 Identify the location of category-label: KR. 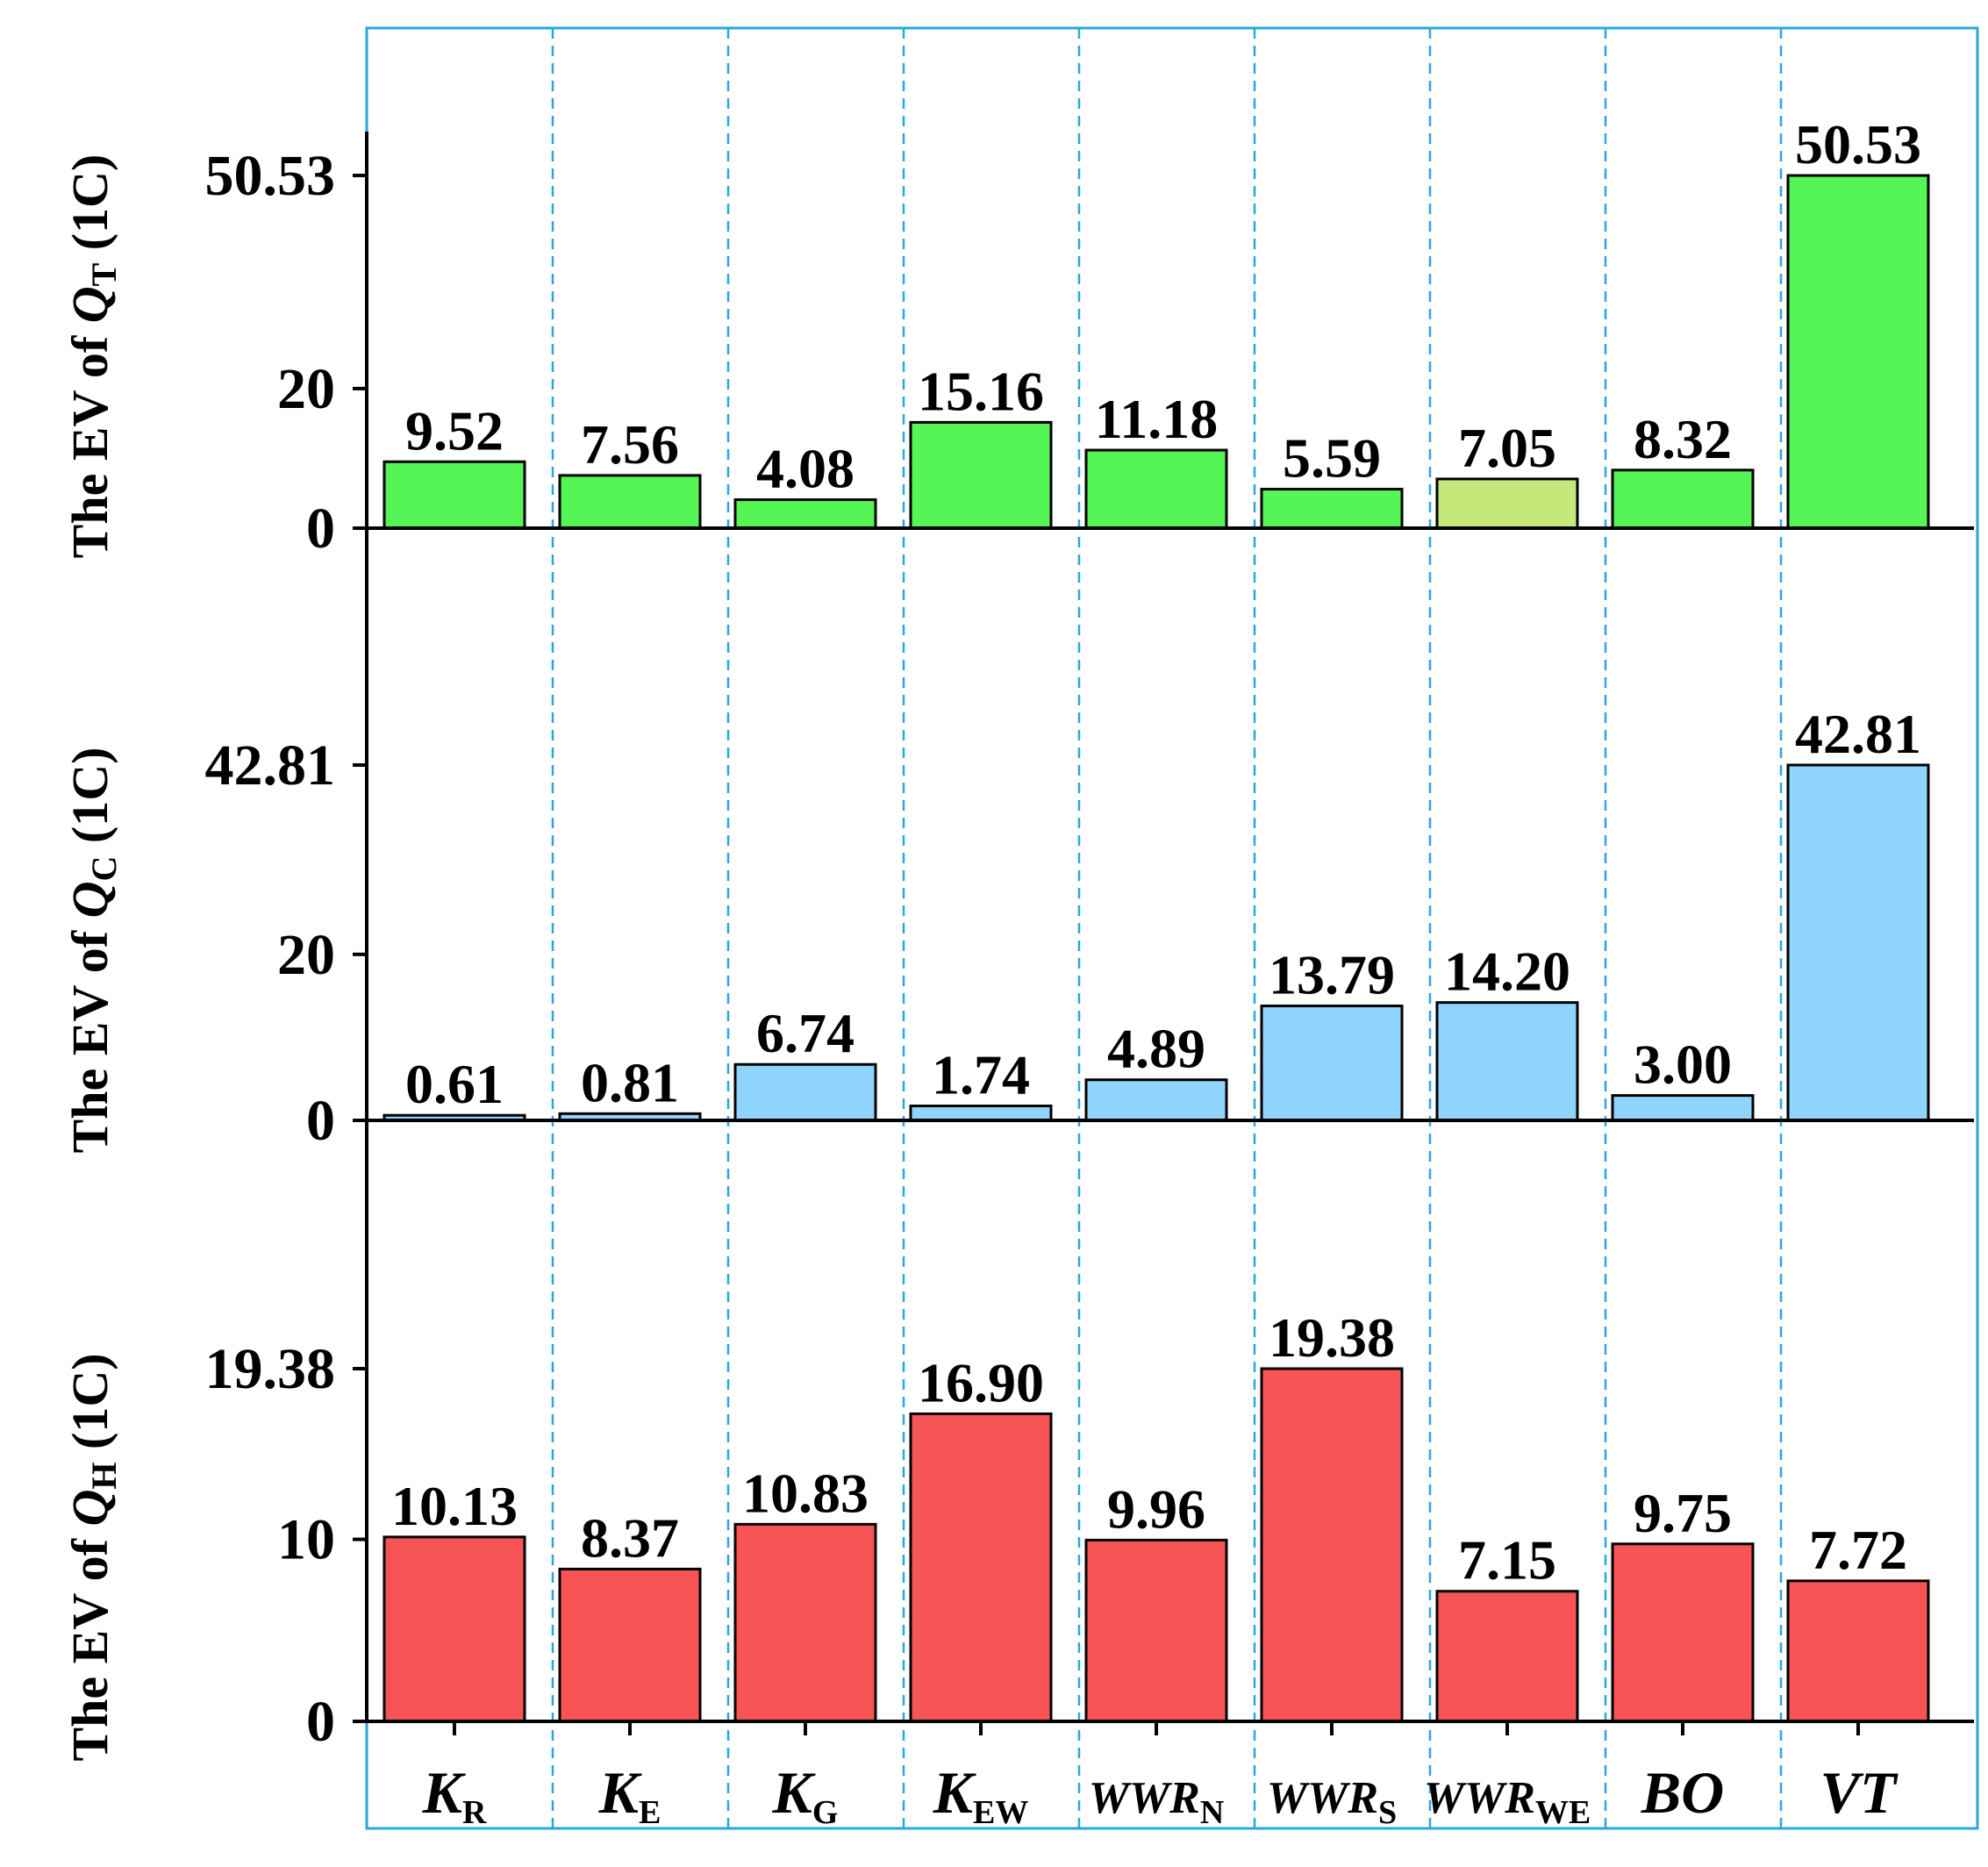
(454, 1795).